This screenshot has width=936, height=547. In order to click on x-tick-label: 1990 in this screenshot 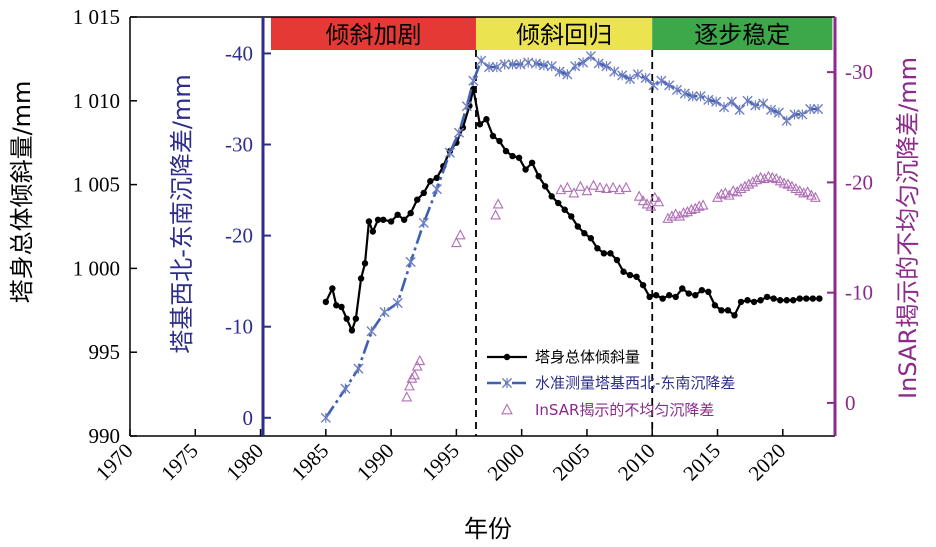, I will do `click(375, 462)`.